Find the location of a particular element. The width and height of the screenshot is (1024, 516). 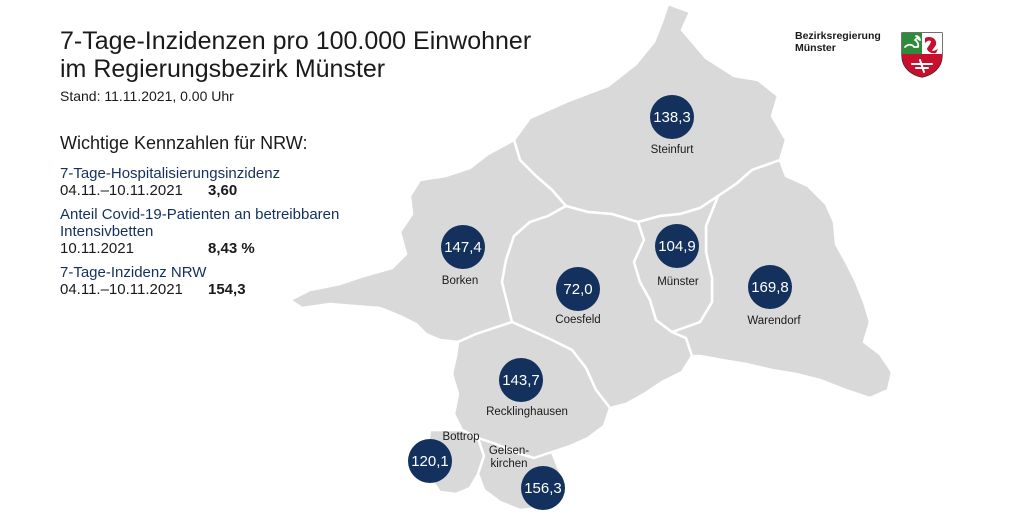

badge-borken: 147,4 is located at coordinates (463, 247).